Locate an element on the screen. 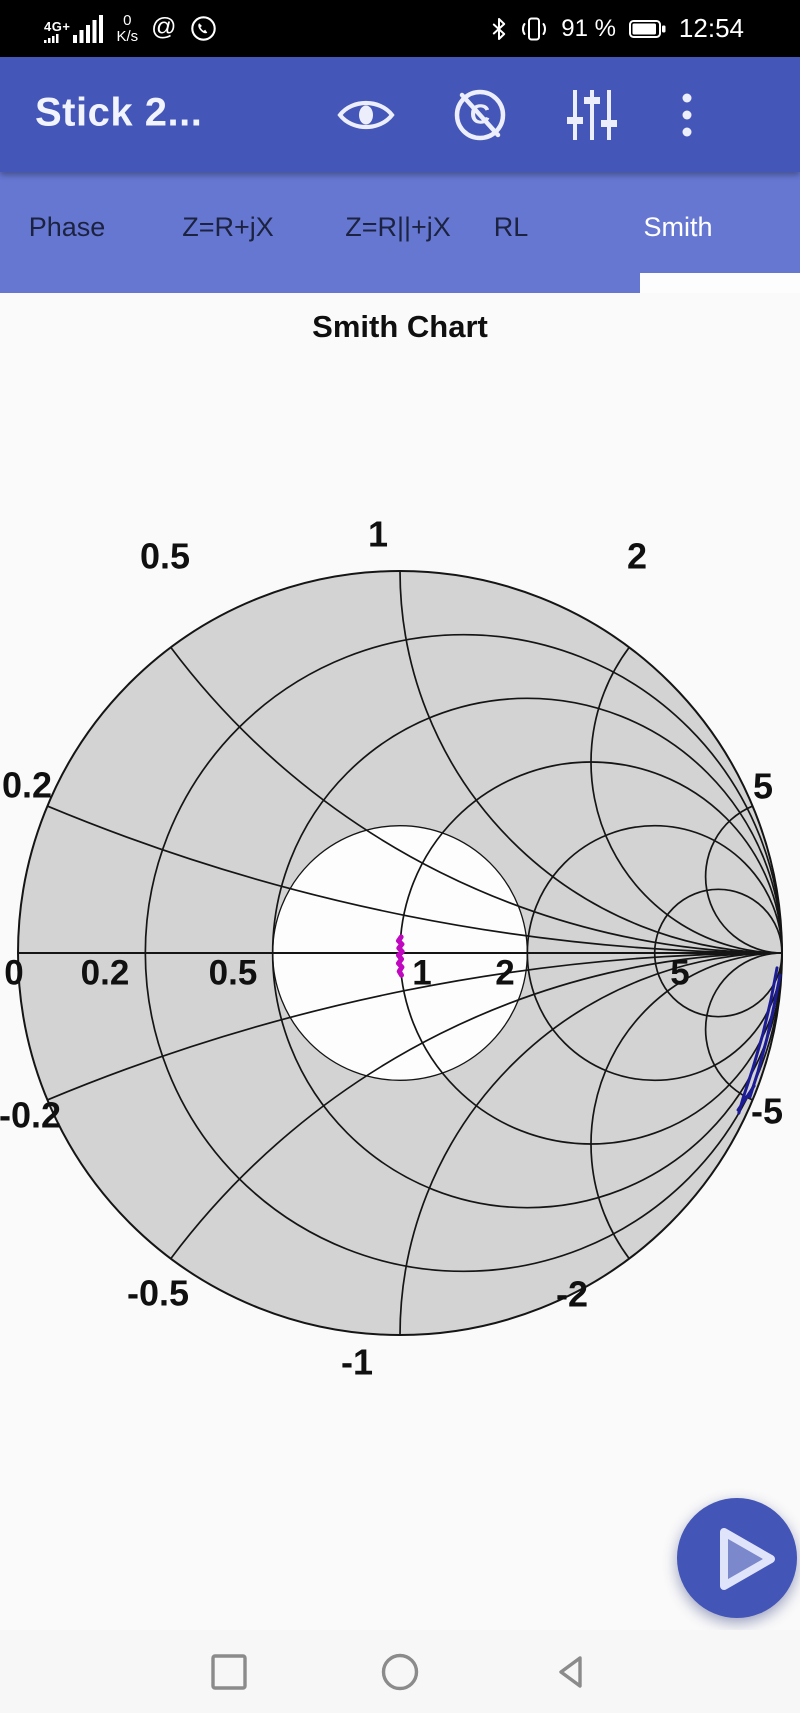 The width and height of the screenshot is (800, 1713). recents-square-icon is located at coordinates (229, 1671).